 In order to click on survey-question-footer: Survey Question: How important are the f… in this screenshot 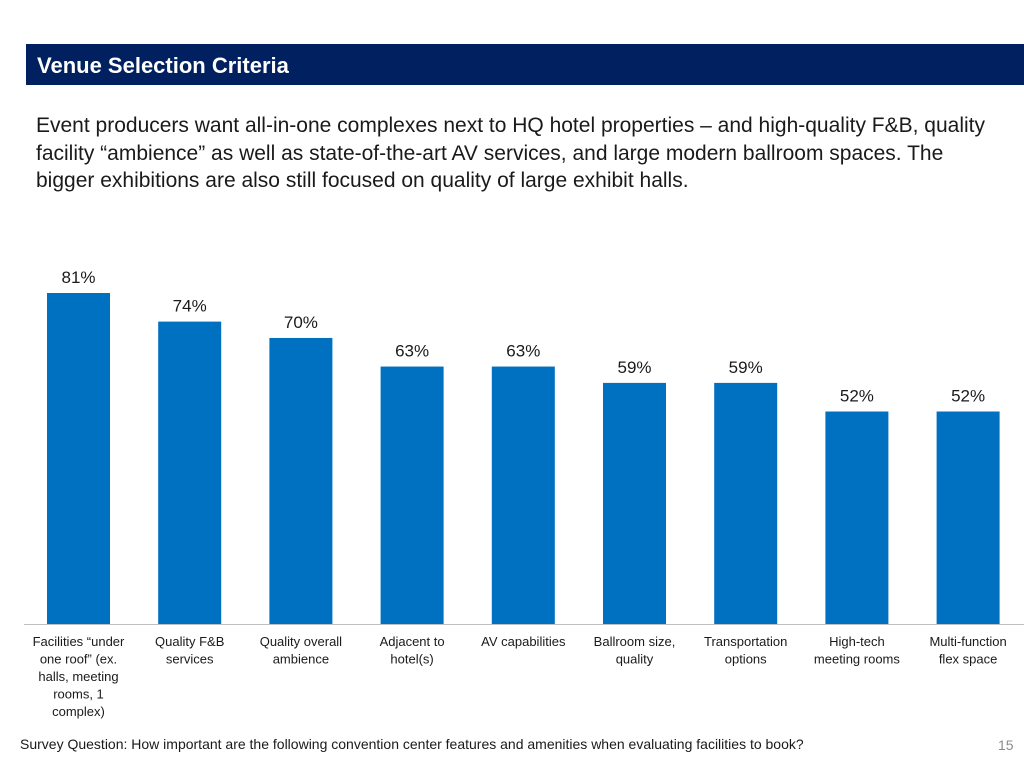, I will do `click(412, 744)`.